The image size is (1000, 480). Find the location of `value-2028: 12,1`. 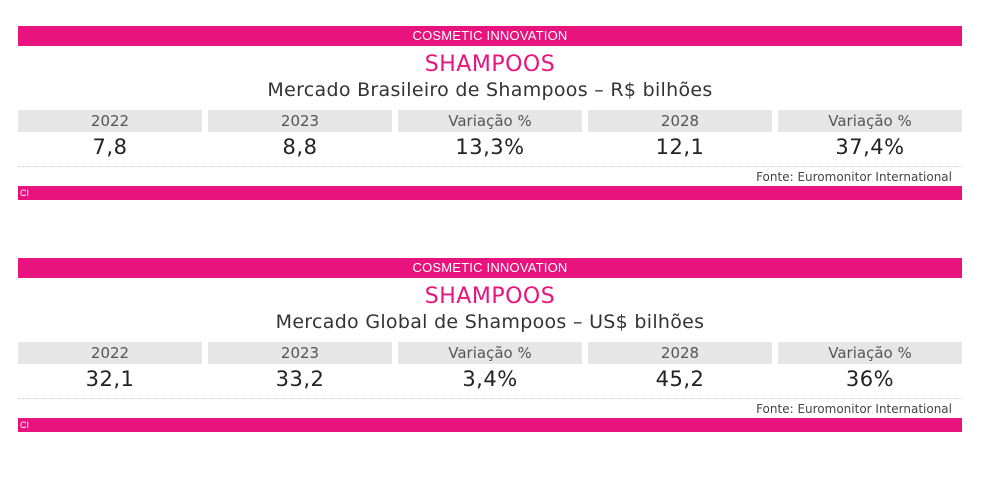

value-2028: 12,1 is located at coordinates (680, 147).